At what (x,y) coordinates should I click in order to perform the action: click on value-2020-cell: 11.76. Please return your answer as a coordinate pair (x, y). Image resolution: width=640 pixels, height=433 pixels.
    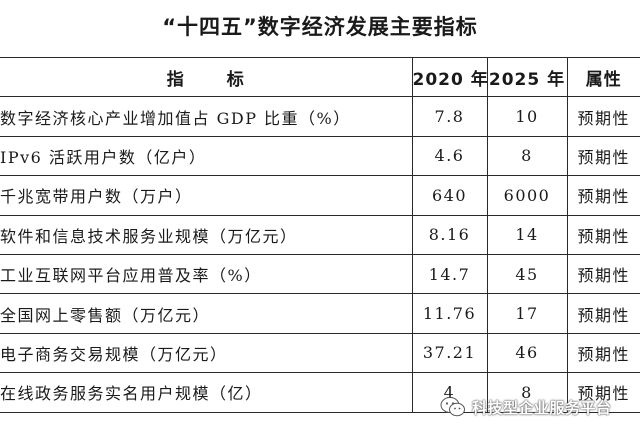
    Looking at the image, I should click on (449, 313).